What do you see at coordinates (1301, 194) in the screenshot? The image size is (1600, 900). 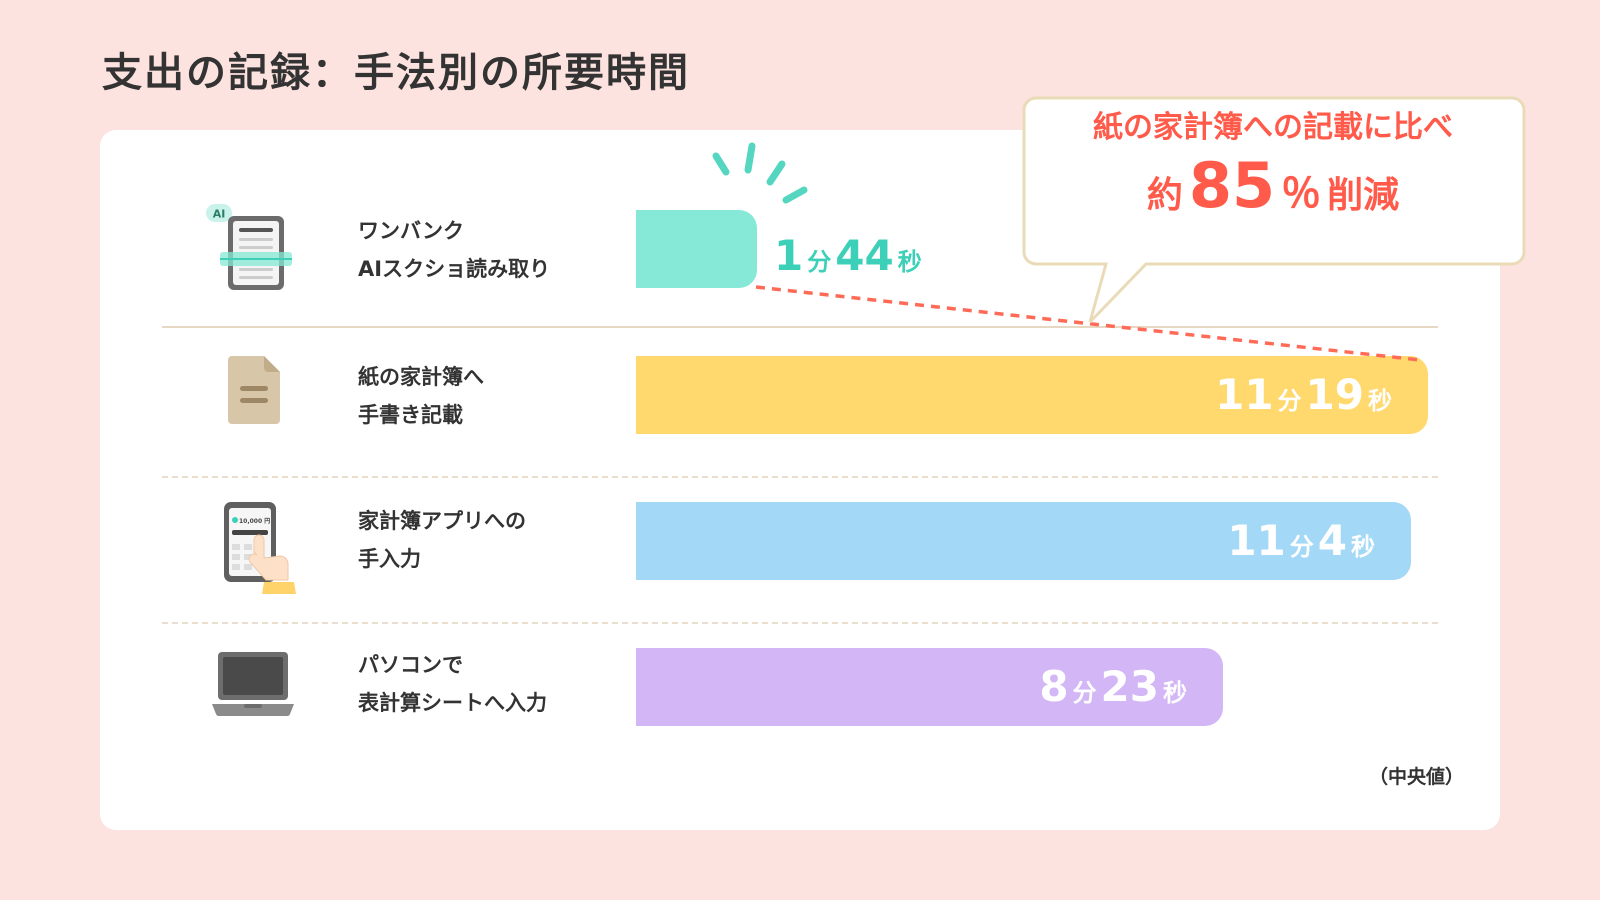 I see `callout-unit: ％` at bounding box center [1301, 194].